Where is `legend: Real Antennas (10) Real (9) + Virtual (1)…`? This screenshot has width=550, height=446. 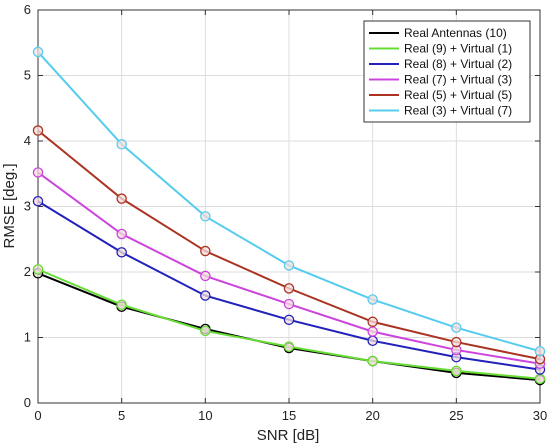 legend: Real Antennas (10) Real (9) + Virtual (1)… is located at coordinates (447, 71).